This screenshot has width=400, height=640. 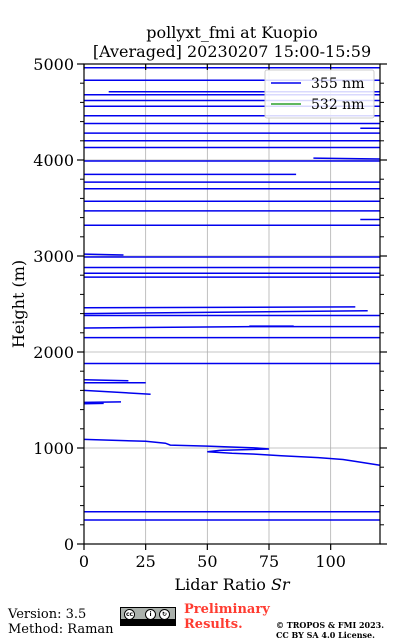 What do you see at coordinates (281, 584) in the screenshot?
I see `x-axis-label-unit: Sr` at bounding box center [281, 584].